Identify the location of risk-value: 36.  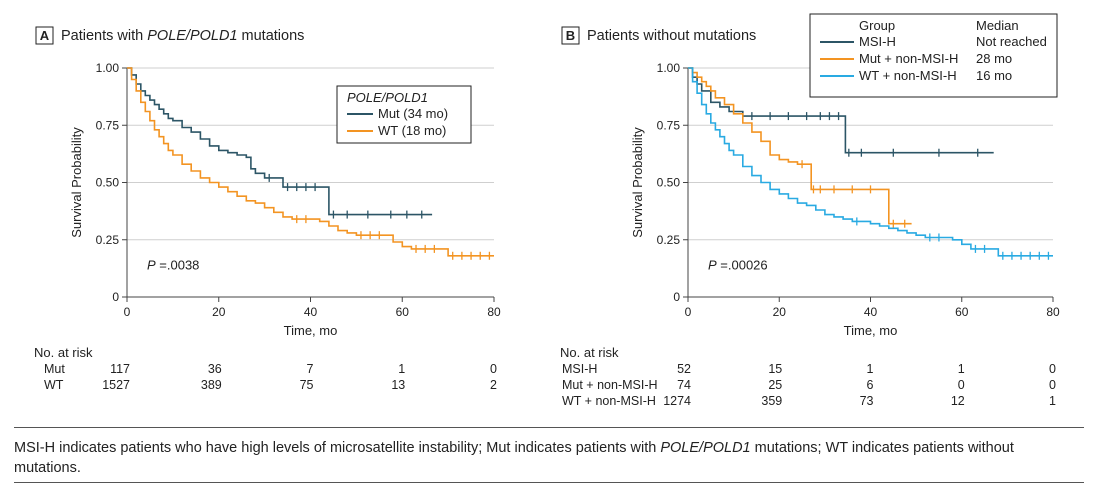
(215, 369).